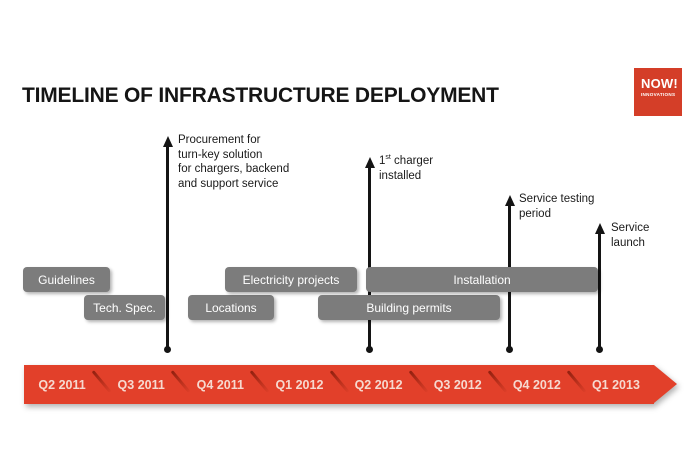 This screenshot has height=467, width=700. I want to click on milestone-line-first-charger, so click(369, 255).